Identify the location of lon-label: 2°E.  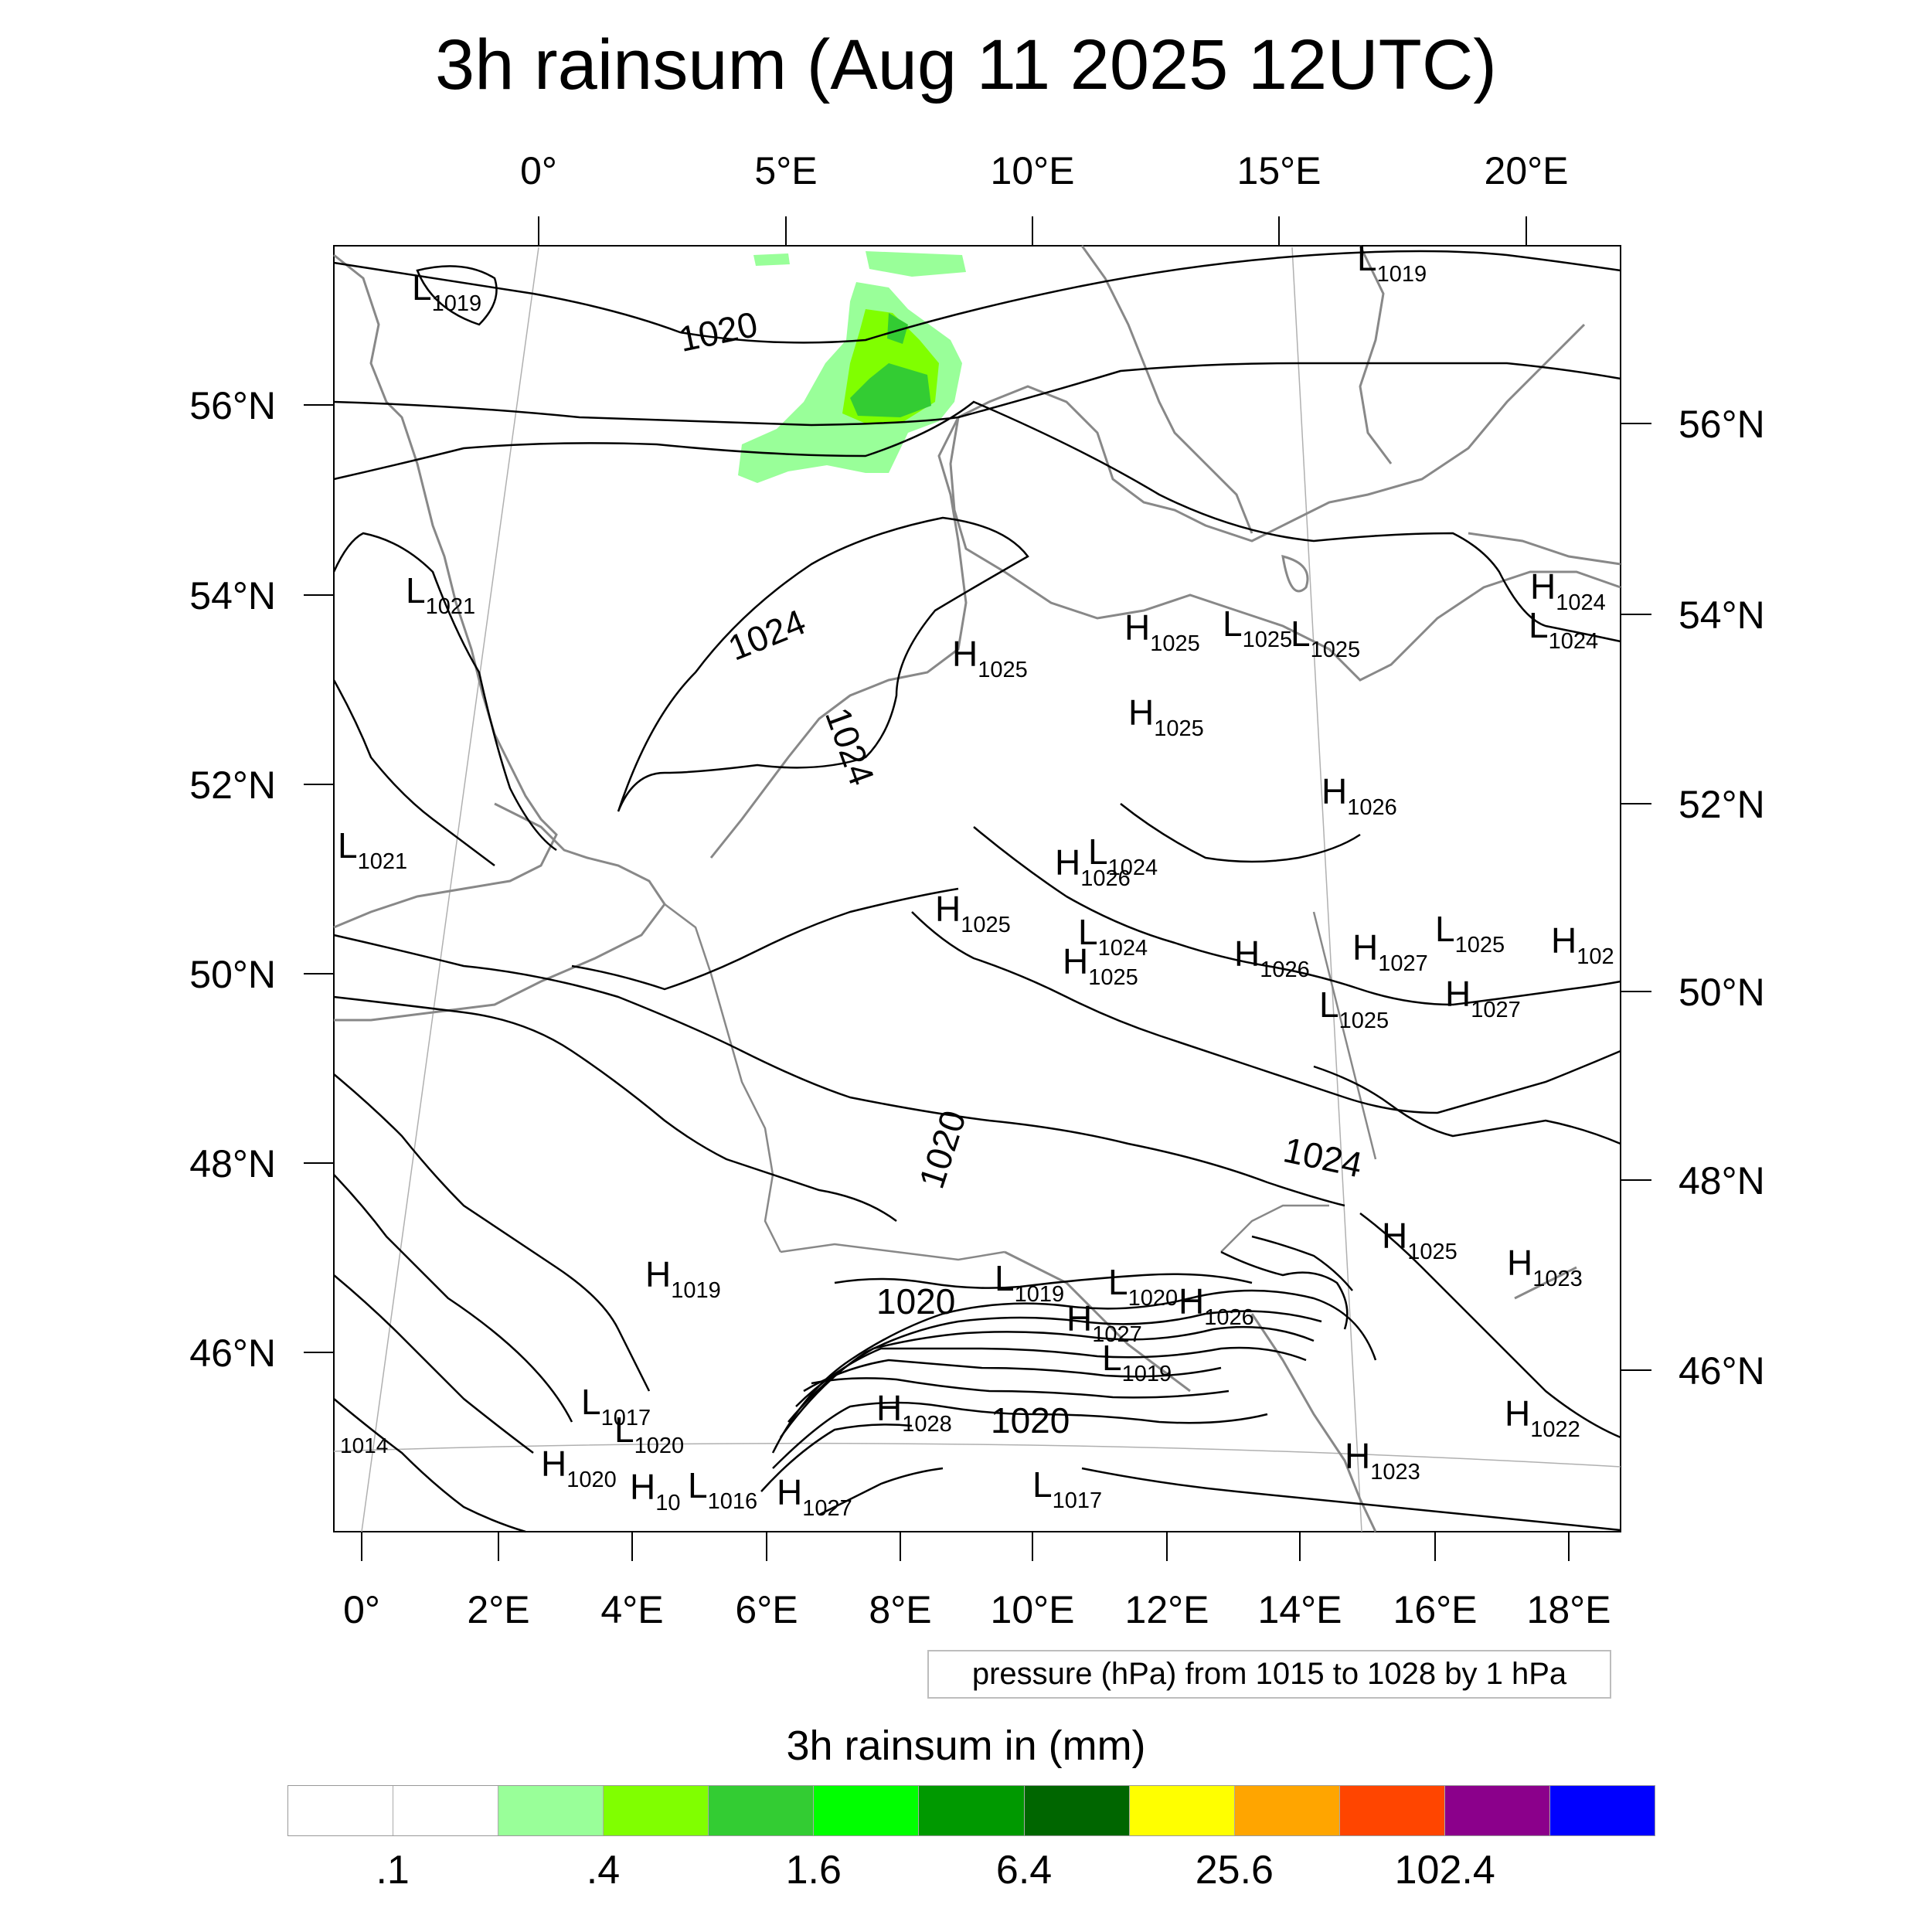
(498, 1610).